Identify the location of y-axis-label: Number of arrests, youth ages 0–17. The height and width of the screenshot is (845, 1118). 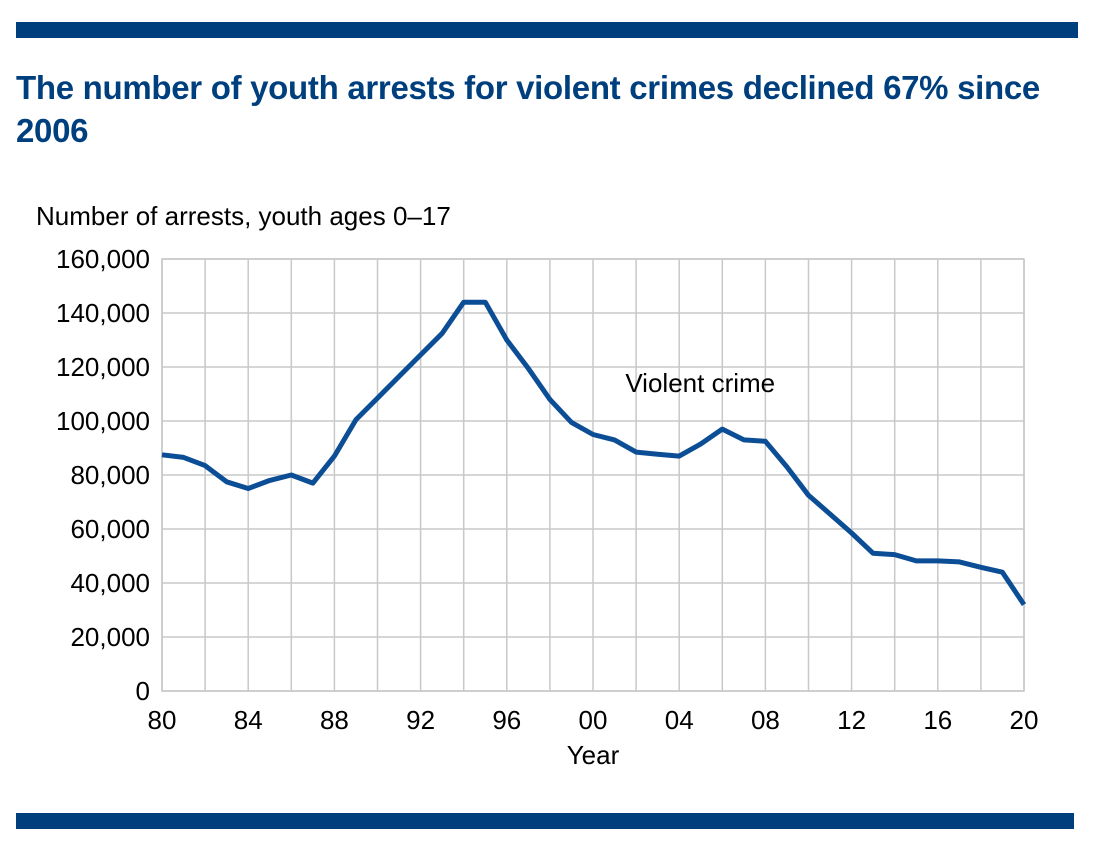
(243, 216).